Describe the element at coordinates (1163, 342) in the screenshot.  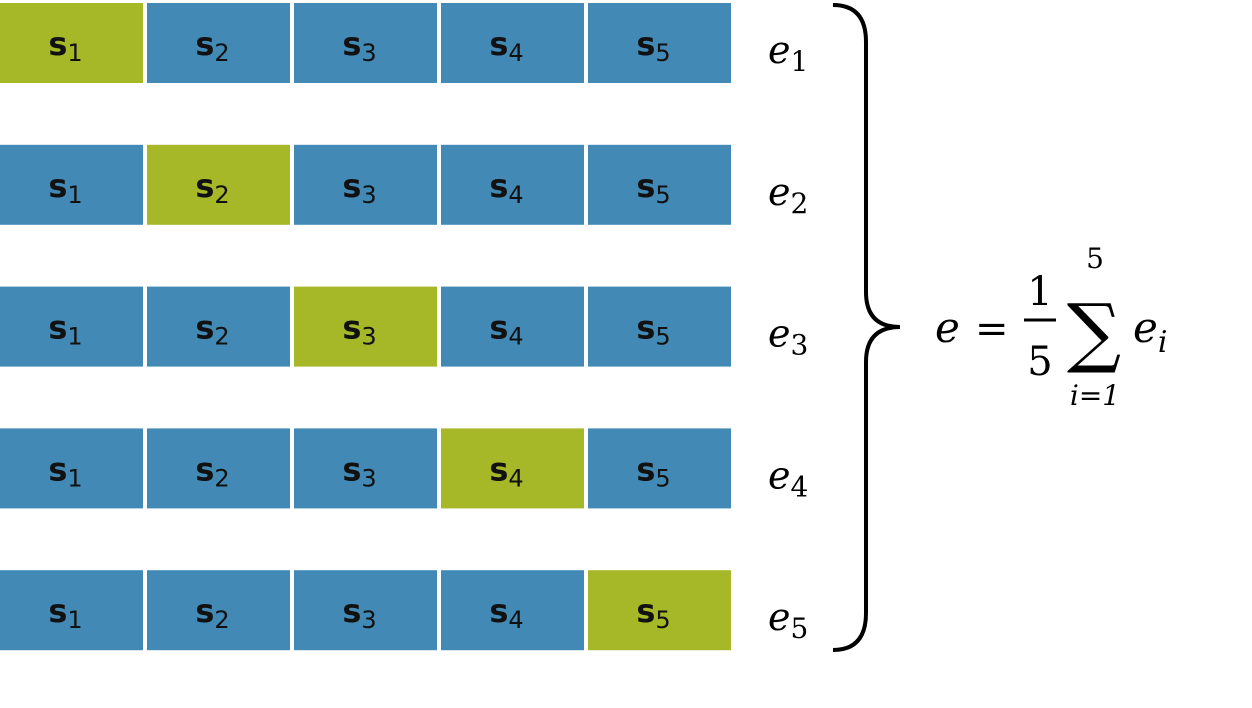
I see `term-sub: i` at that location.